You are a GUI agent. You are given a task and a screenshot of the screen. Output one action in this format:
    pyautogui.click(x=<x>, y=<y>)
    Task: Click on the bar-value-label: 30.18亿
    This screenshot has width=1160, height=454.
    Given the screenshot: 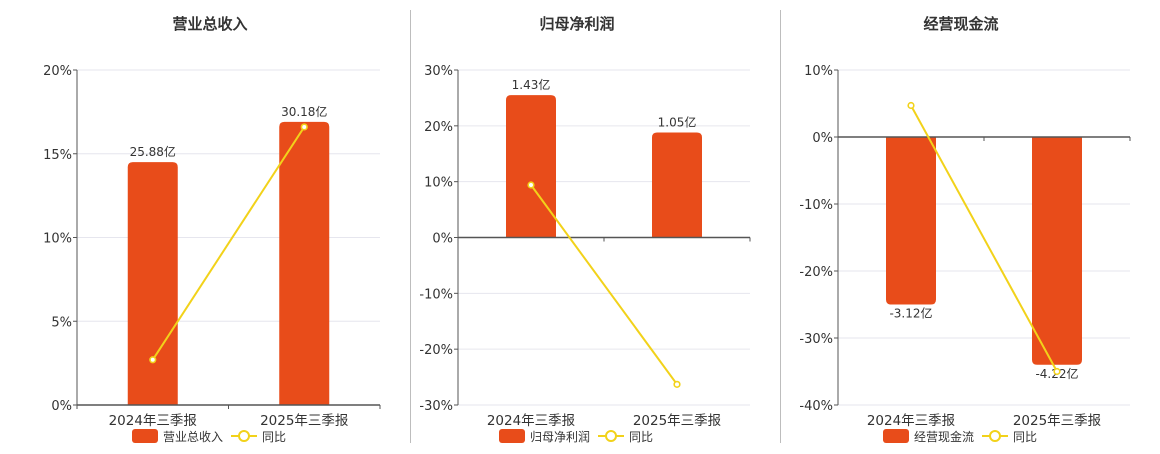 What is the action you would take?
    pyautogui.click(x=304, y=111)
    